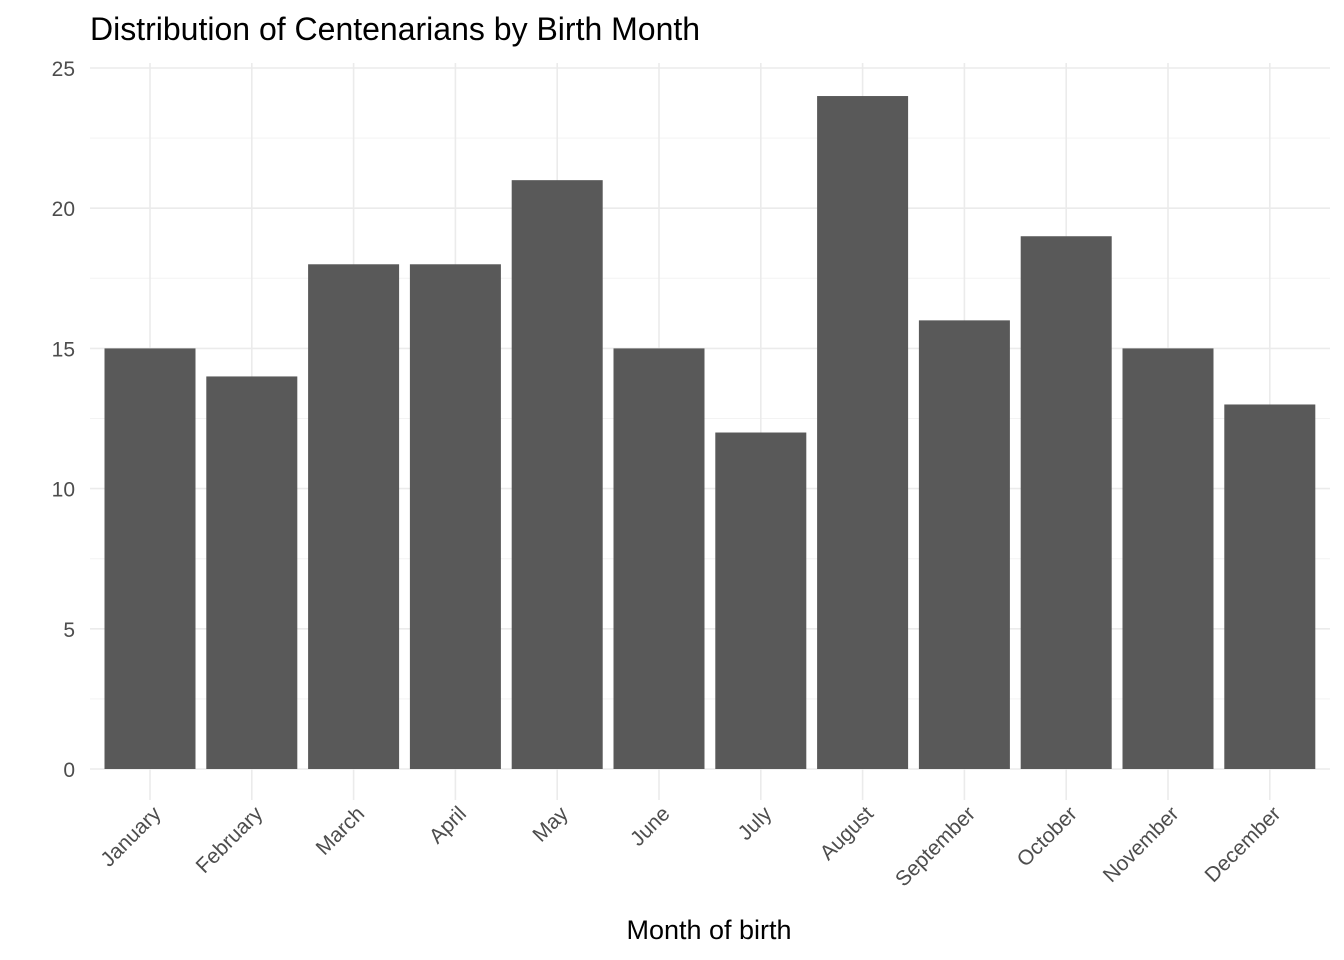 This screenshot has width=1344, height=960. I want to click on bar-january, so click(150, 558).